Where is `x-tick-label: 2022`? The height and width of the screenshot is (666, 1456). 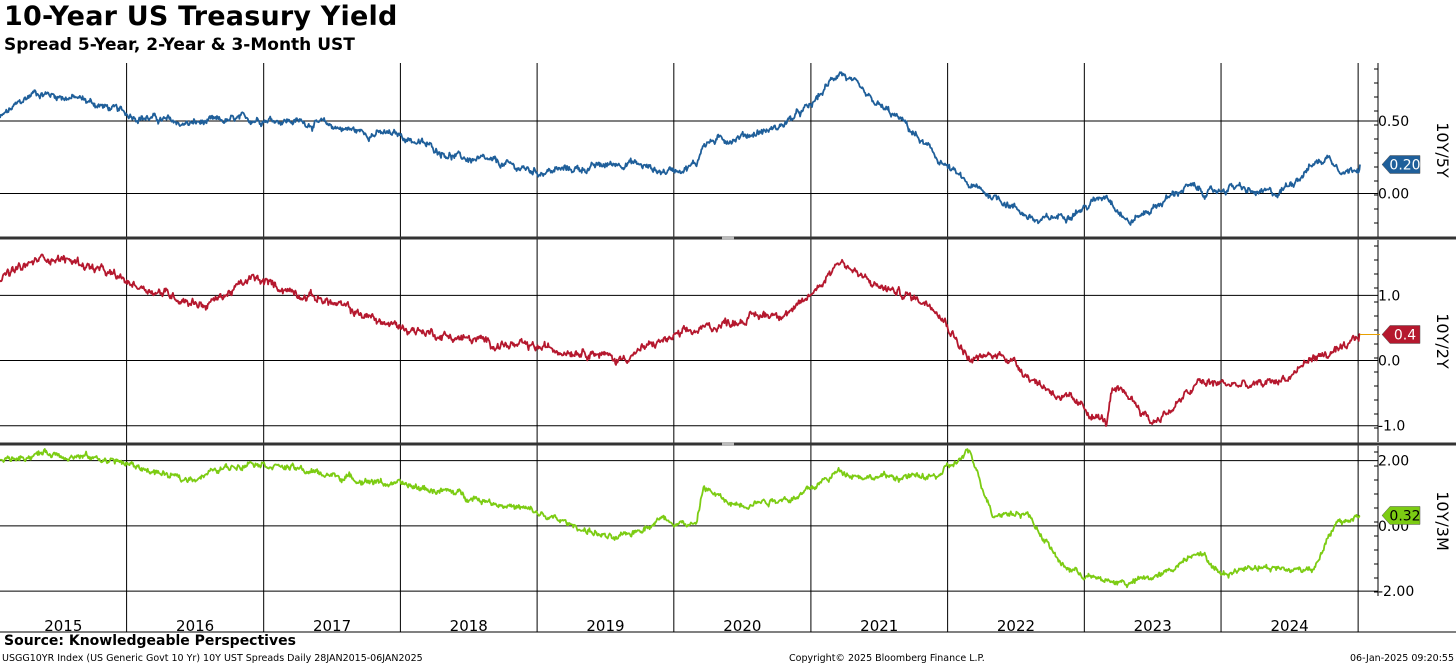
x-tick-label: 2022 is located at coordinates (1016, 626).